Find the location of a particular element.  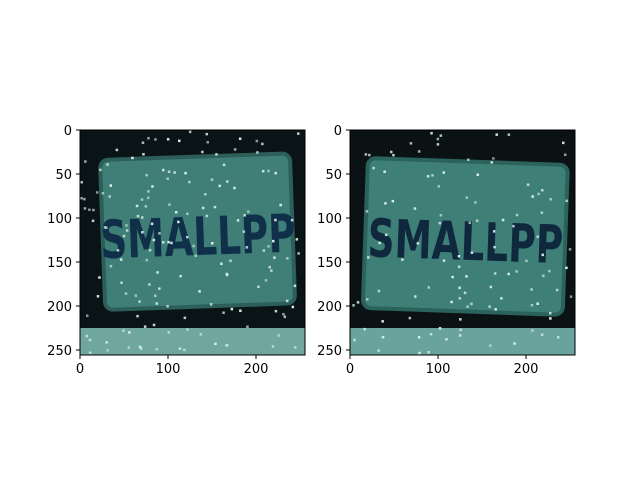

y-tick-label: 250 is located at coordinates (329, 351).